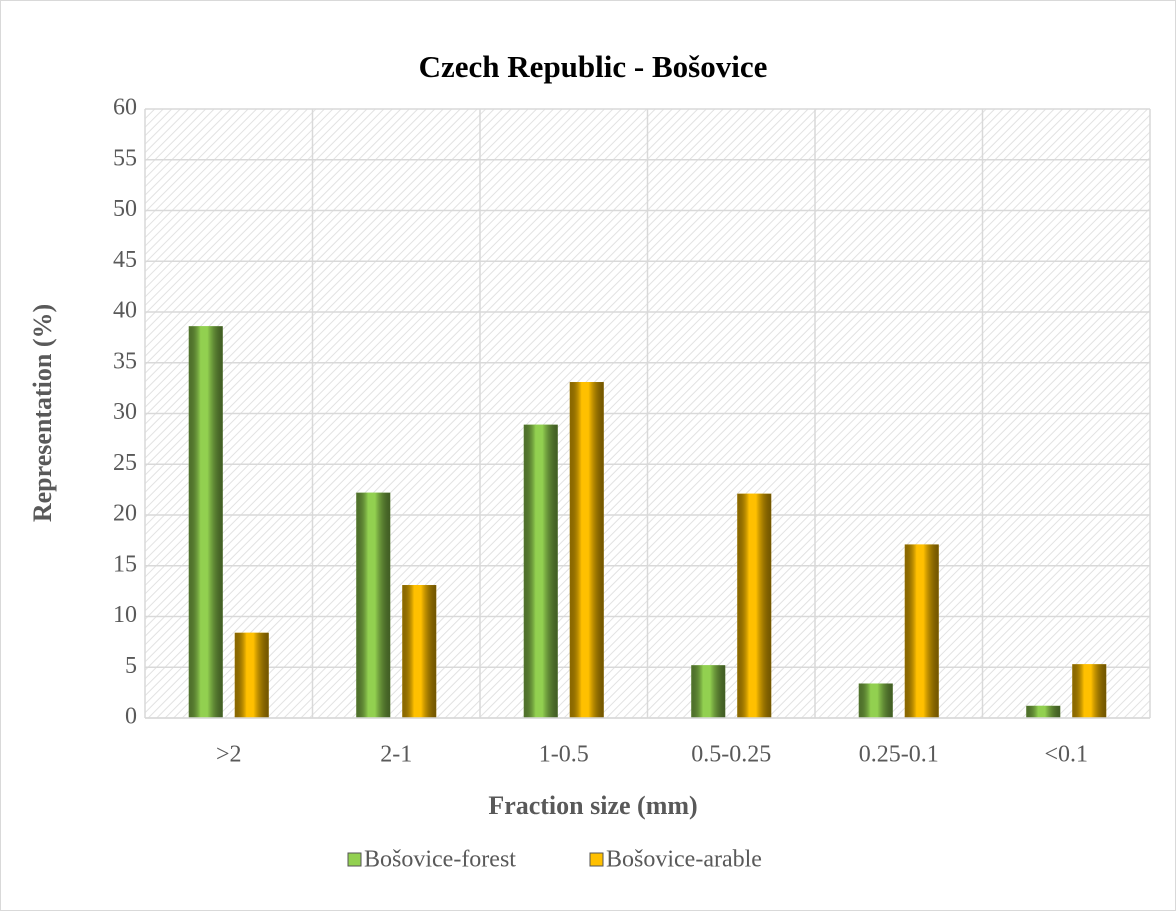 This screenshot has height=911, width=1176. What do you see at coordinates (125, 361) in the screenshot?
I see `y-tick-label: 35` at bounding box center [125, 361].